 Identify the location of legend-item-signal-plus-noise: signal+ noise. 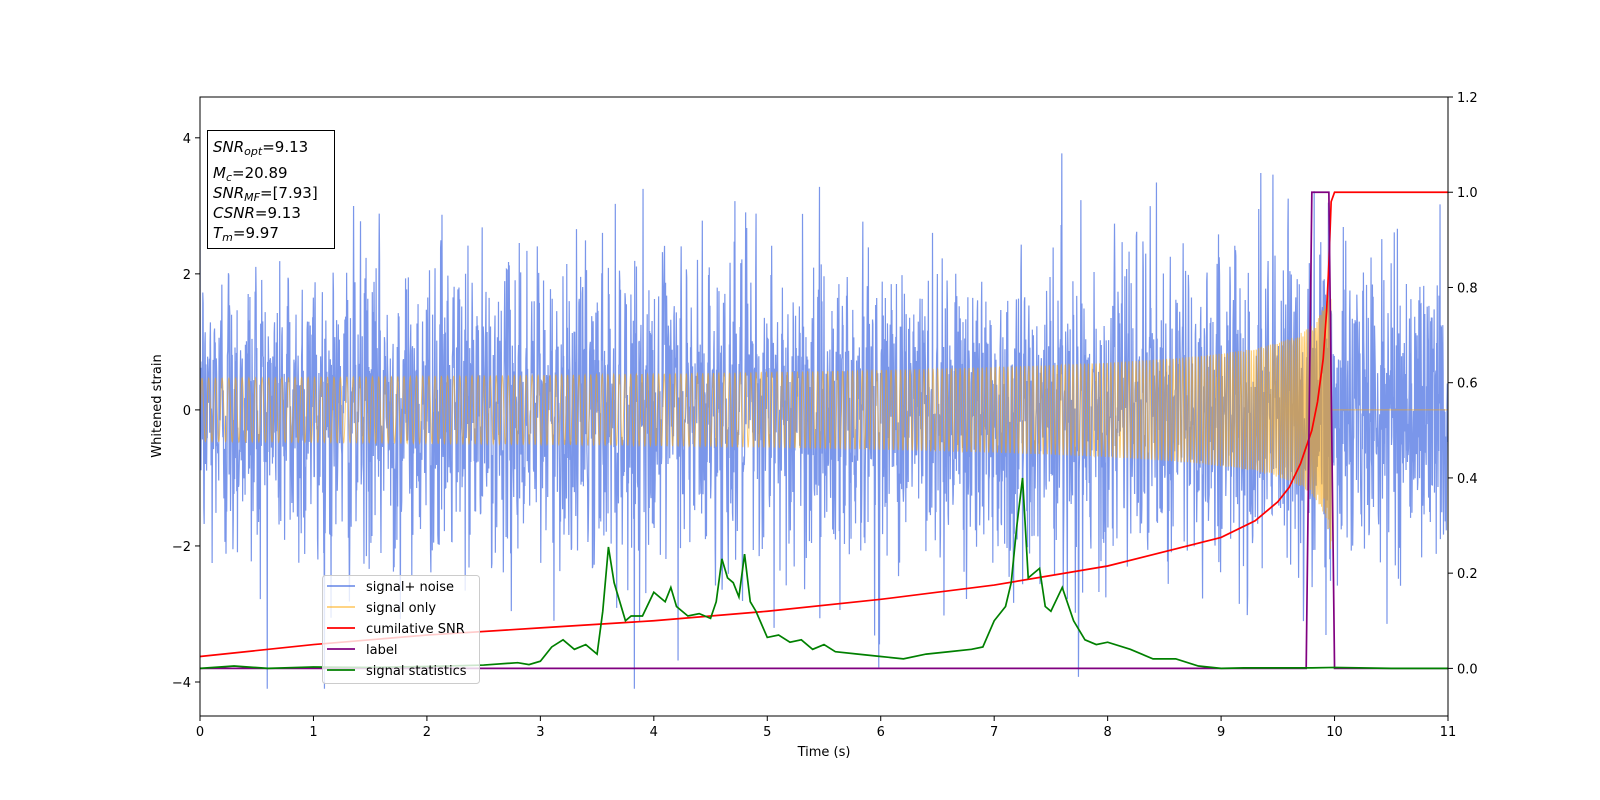
(390, 587).